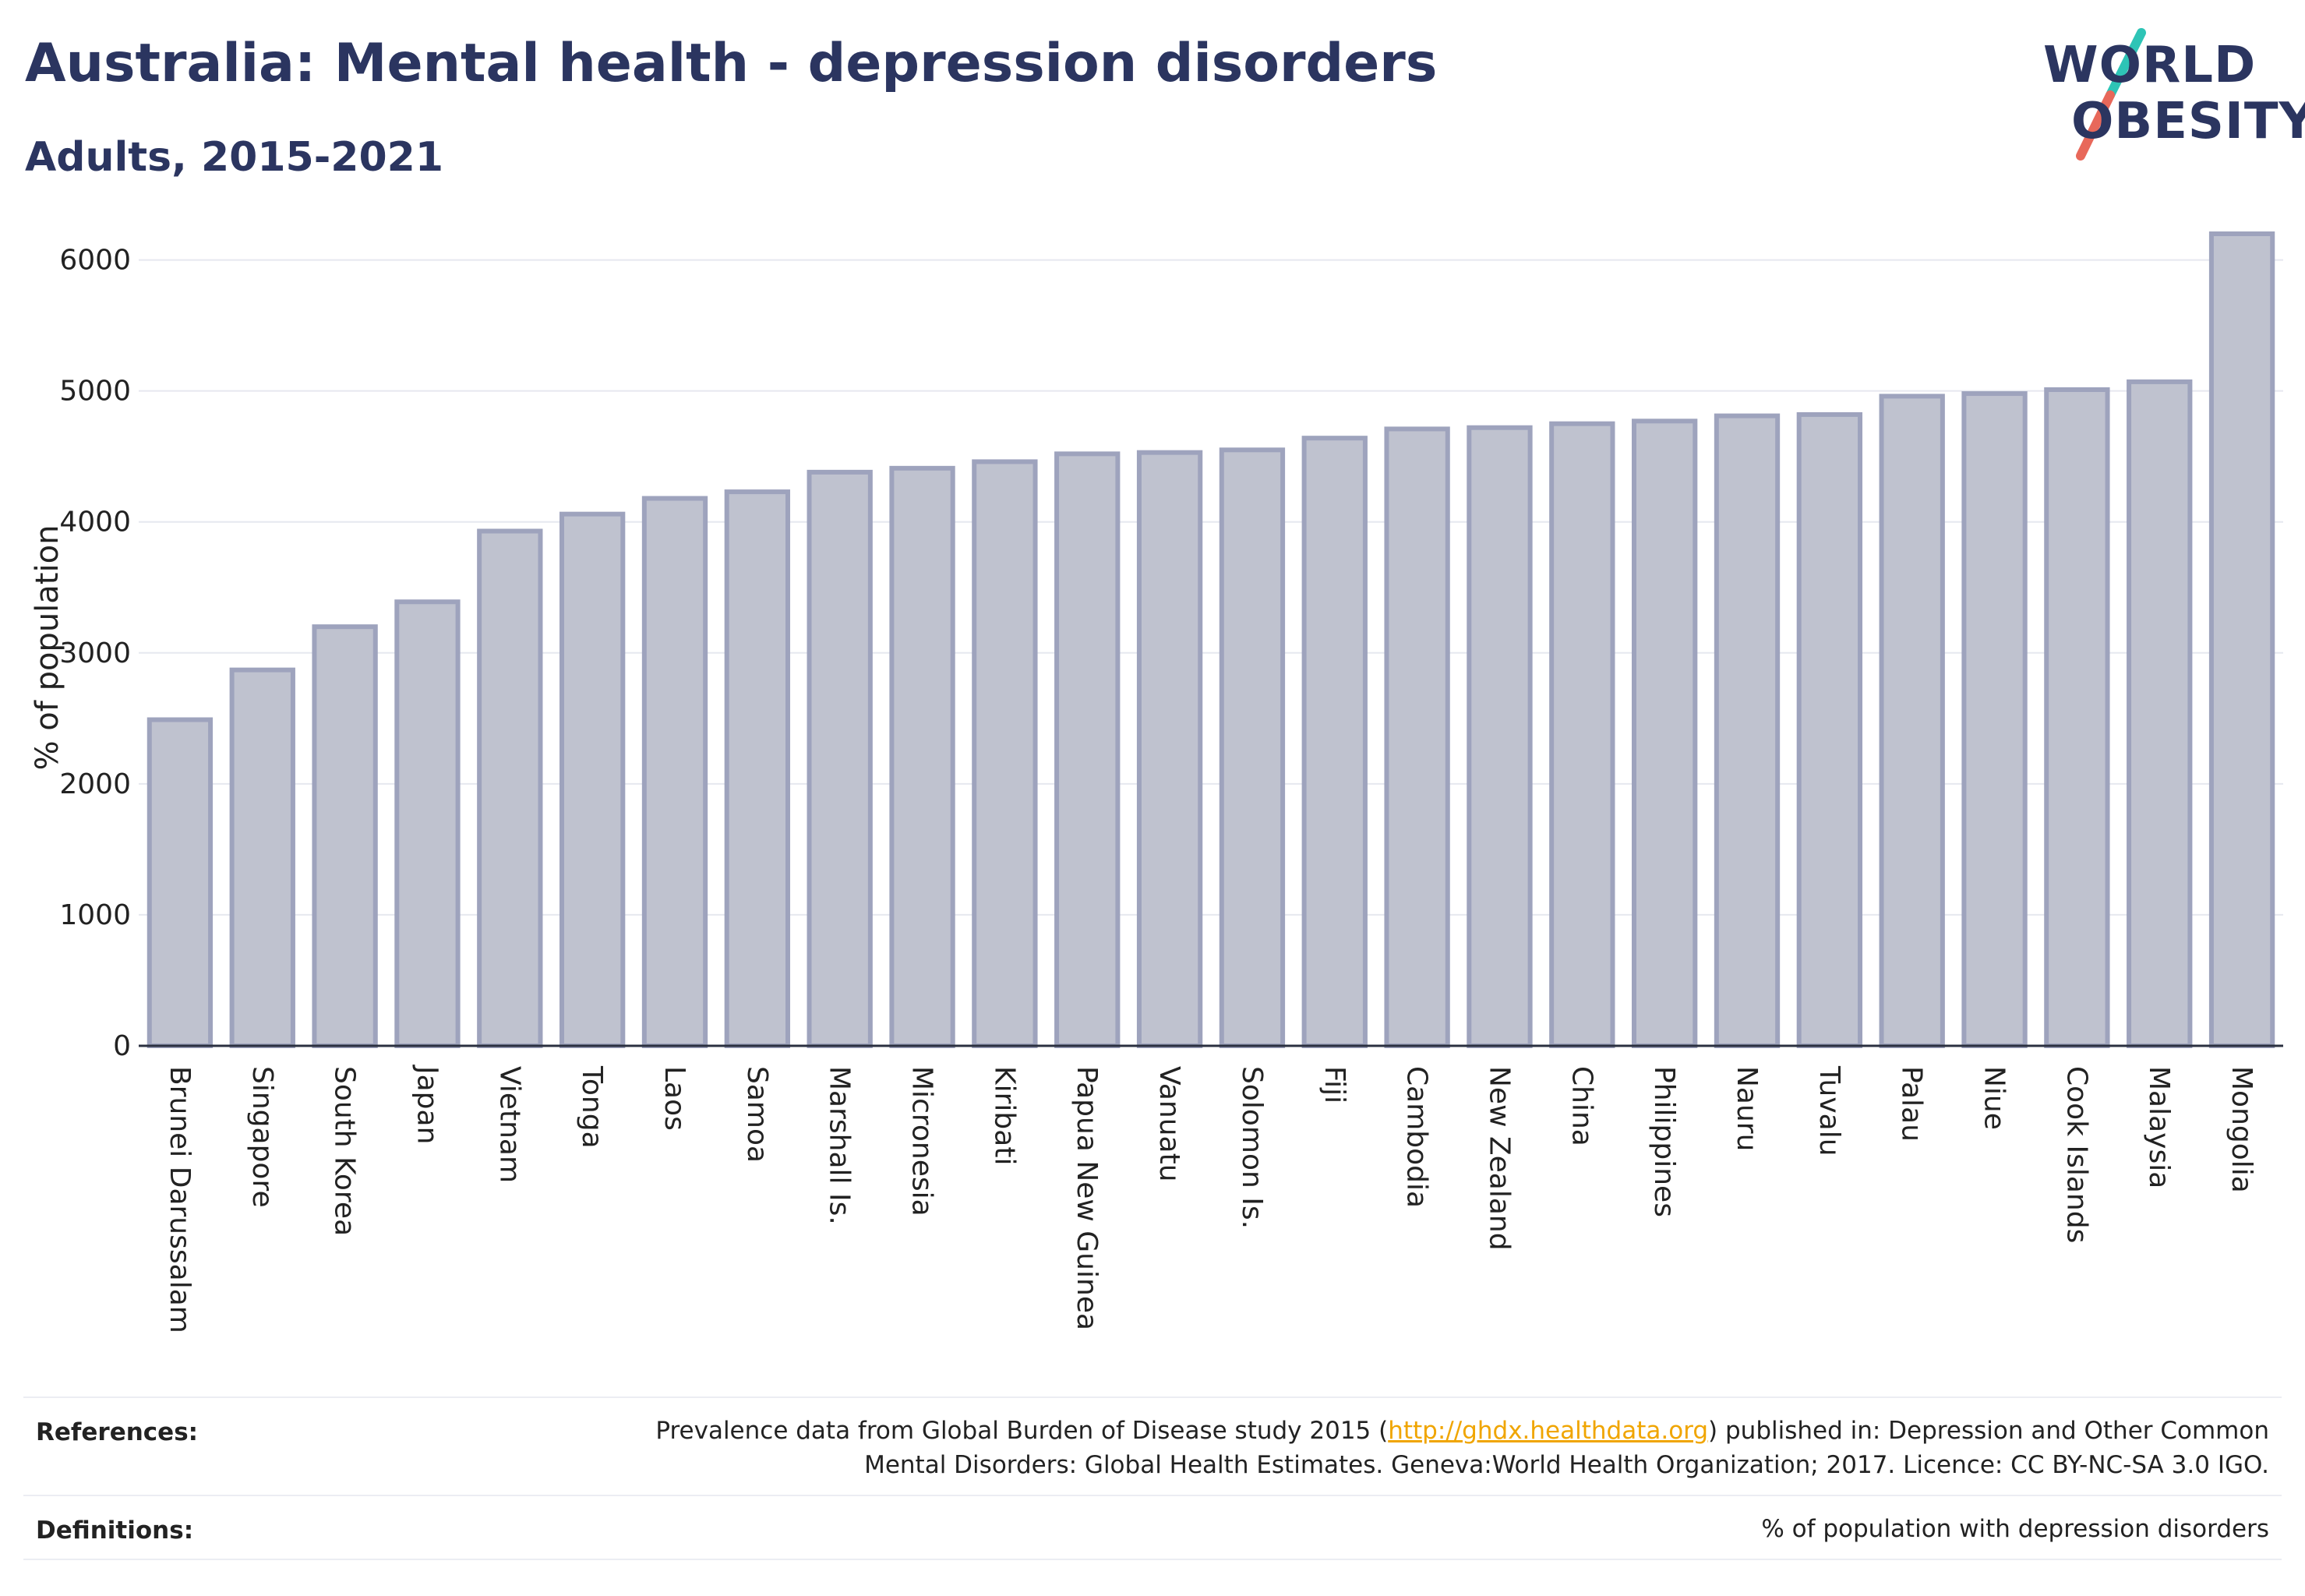 This screenshot has width=2305, height=1596. I want to click on y-tick-label: 0, so click(122, 1046).